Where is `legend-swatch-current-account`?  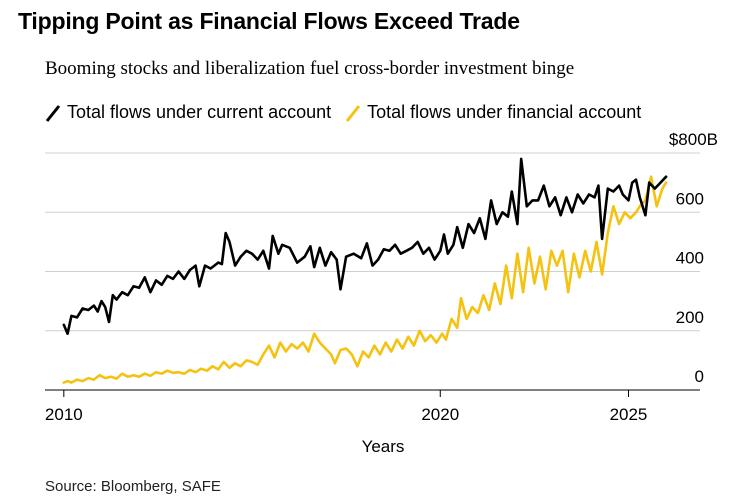
legend-swatch-current-account is located at coordinates (53, 113).